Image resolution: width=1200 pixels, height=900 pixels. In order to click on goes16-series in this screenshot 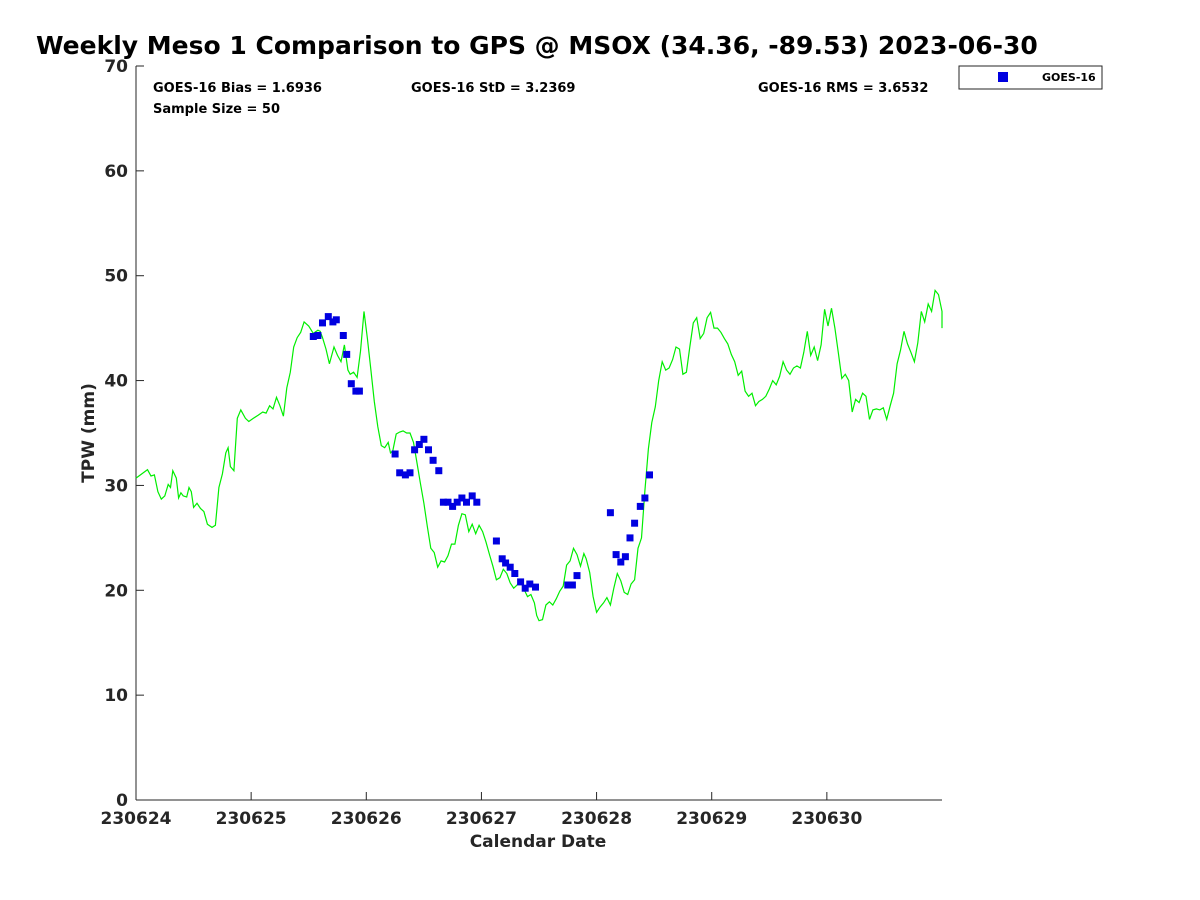, I will do `click(481, 452)`.